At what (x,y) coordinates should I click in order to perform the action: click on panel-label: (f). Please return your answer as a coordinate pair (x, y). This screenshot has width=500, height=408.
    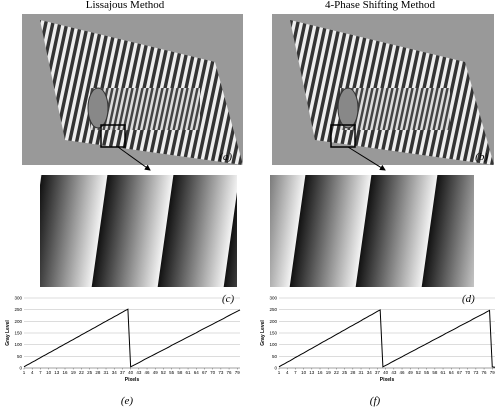
    Looking at the image, I should click on (375, 401).